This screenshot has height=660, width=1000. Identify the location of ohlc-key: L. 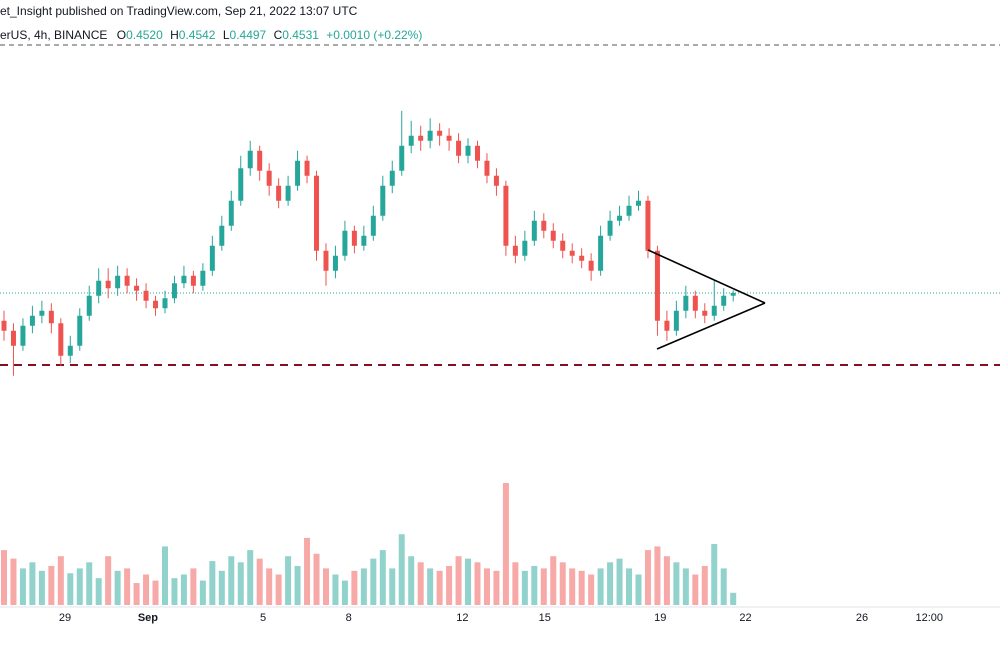
(226, 35).